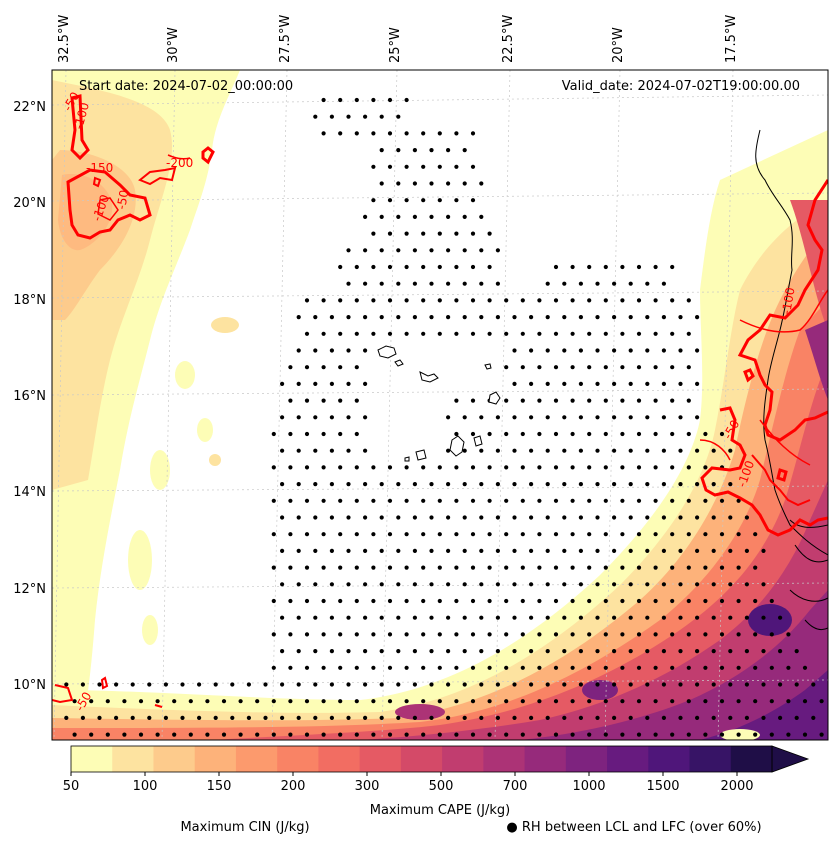 This screenshot has height=845, width=837. Describe the element at coordinates (441, 786) in the screenshot. I see `colorbar-tick-label: 500` at that location.